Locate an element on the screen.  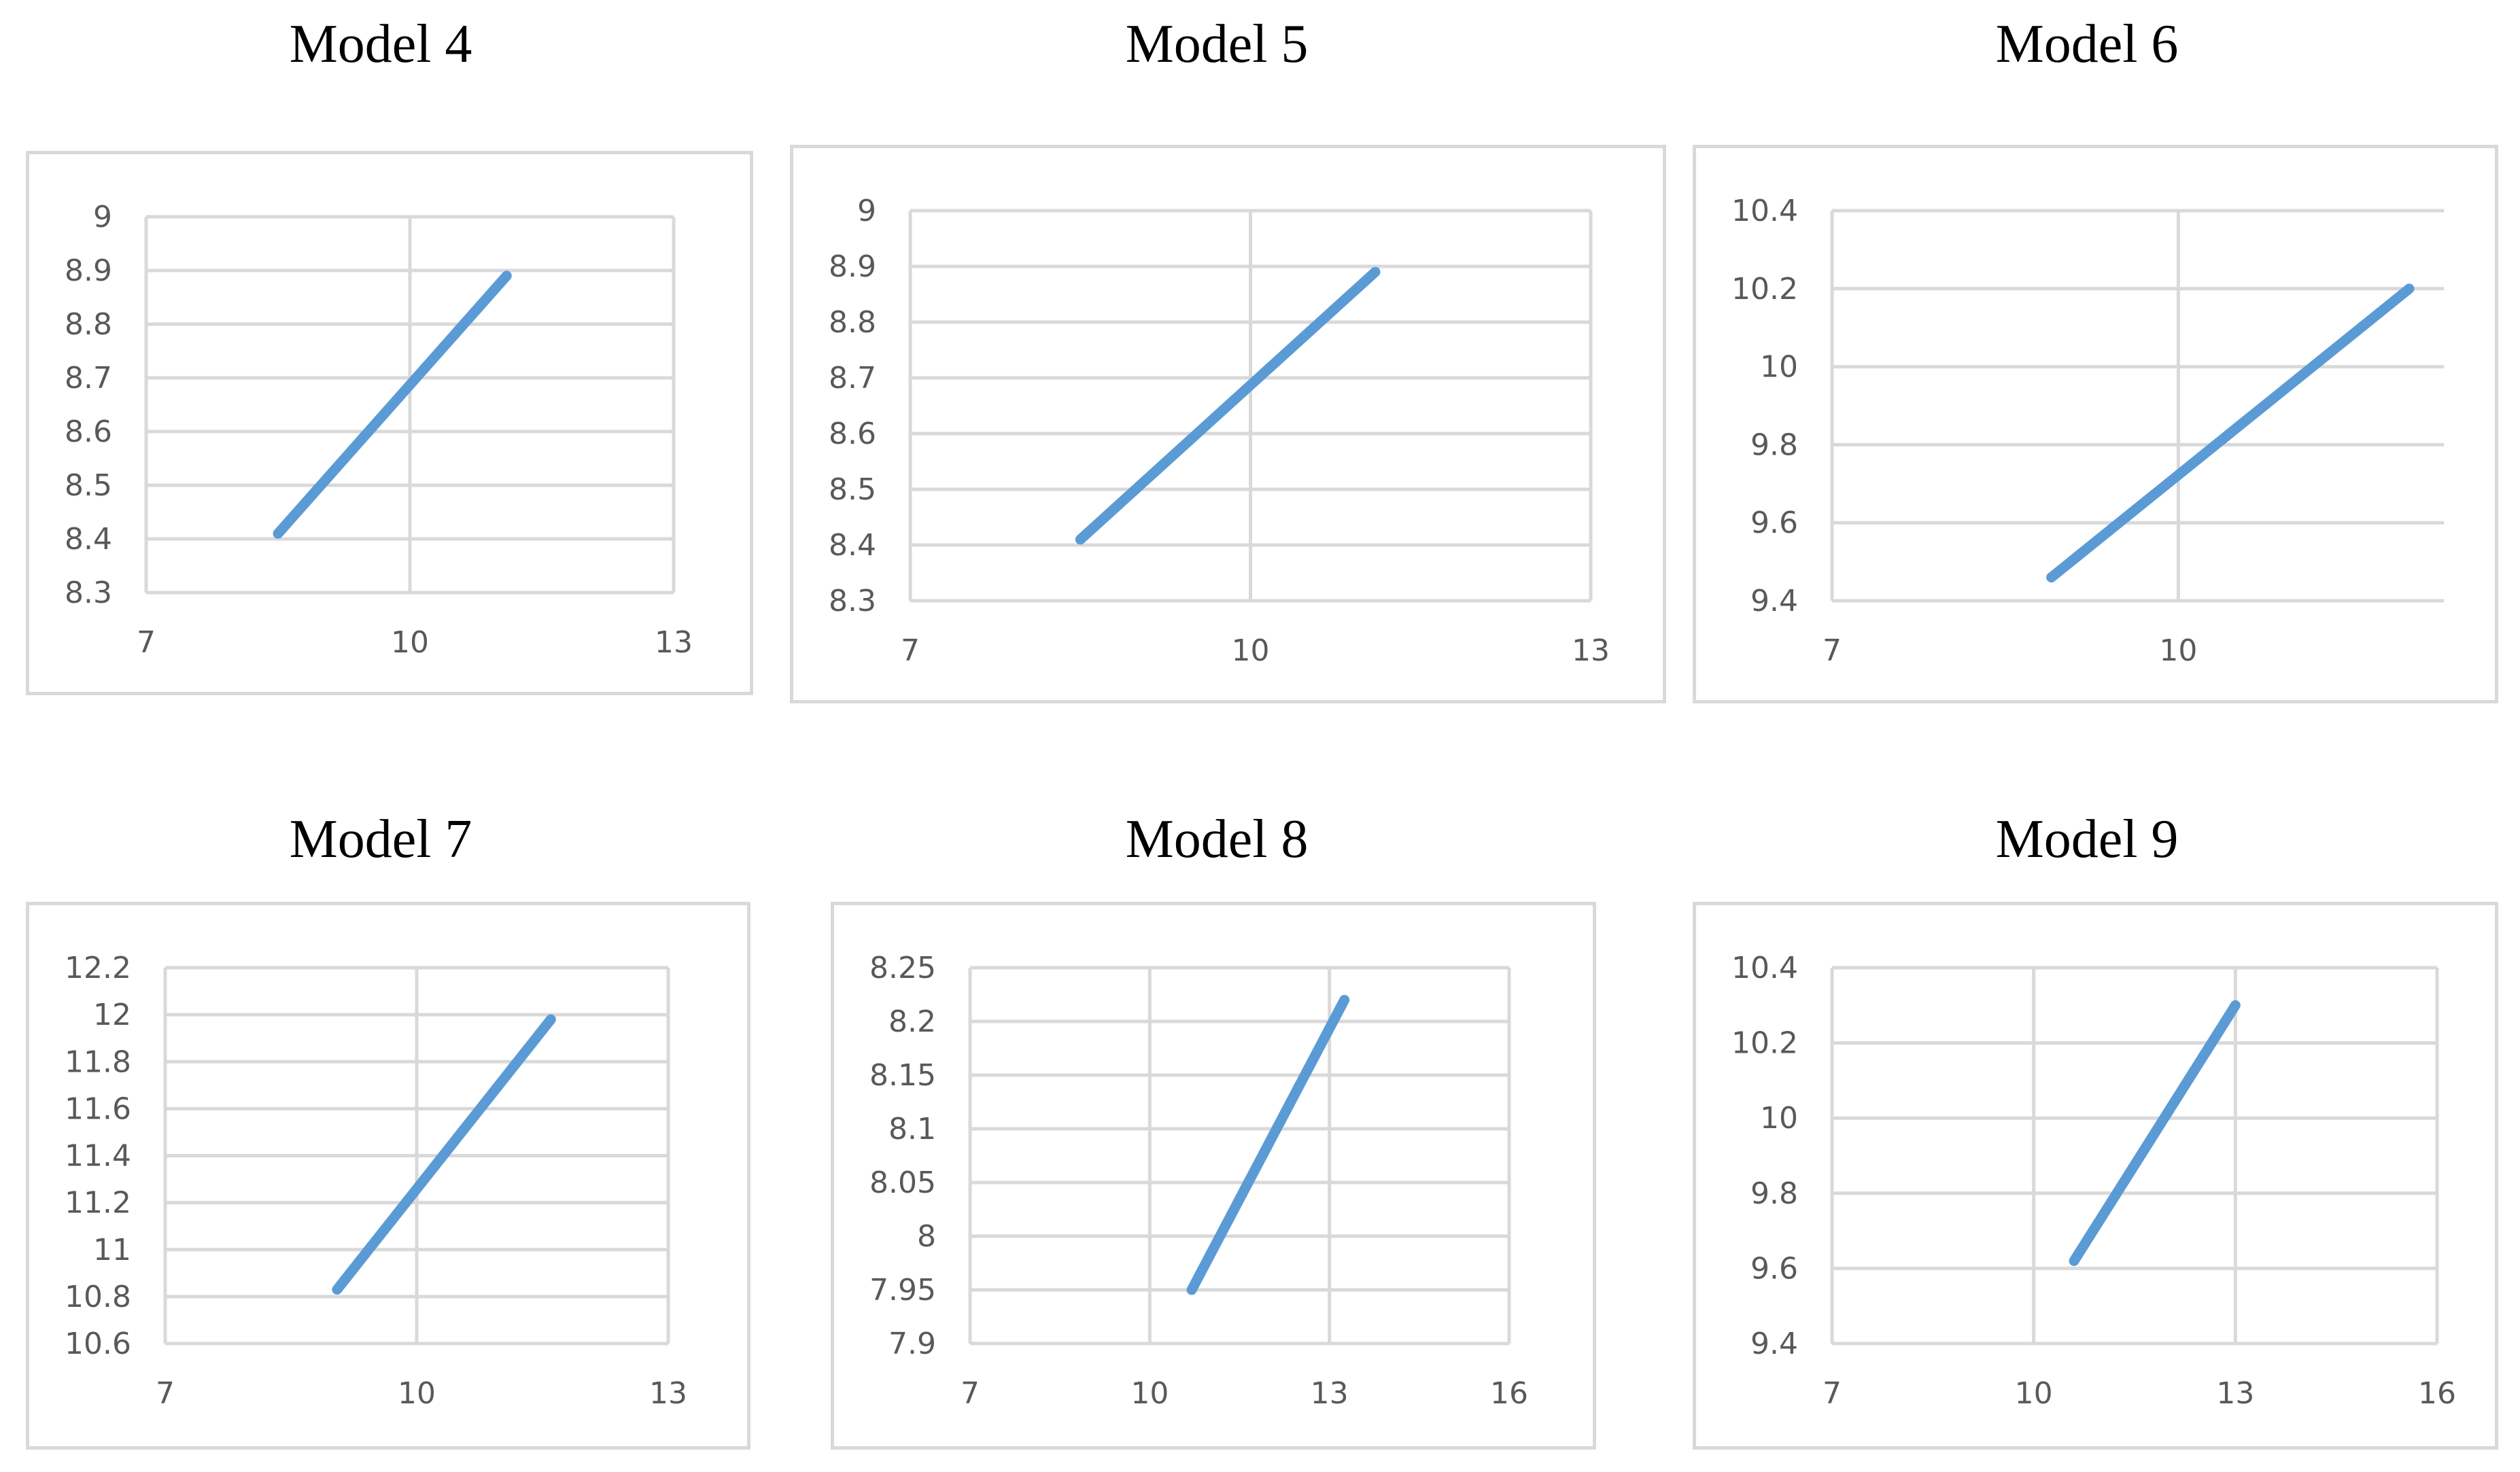
chart-title-model-5: Model 5 is located at coordinates (1217, 44).